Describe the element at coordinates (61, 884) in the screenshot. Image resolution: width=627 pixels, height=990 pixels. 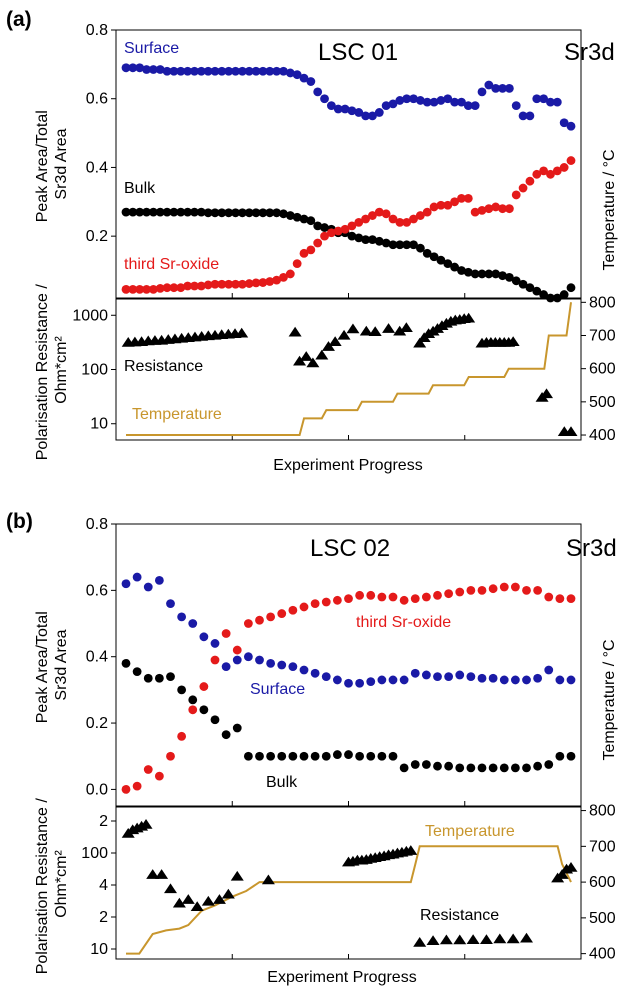
I see `panel-b-lower-ylabel-line2: Ohm*cm²` at that location.